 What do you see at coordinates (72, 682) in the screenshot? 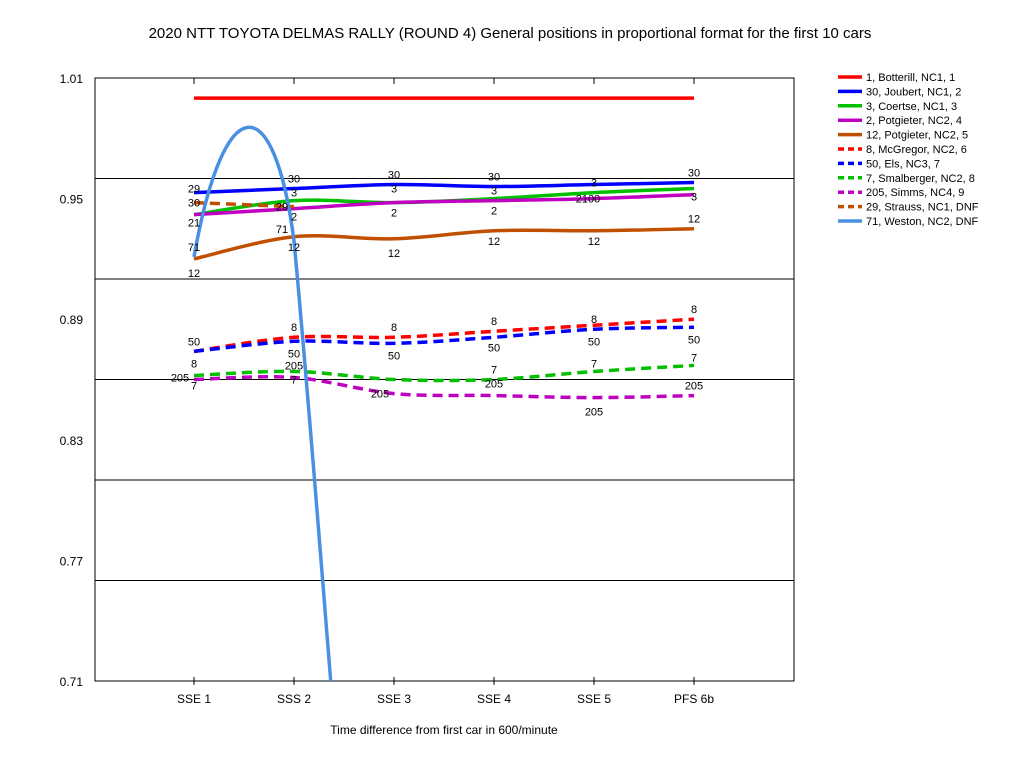
I see `y-tick-label: 0.71` at bounding box center [72, 682].